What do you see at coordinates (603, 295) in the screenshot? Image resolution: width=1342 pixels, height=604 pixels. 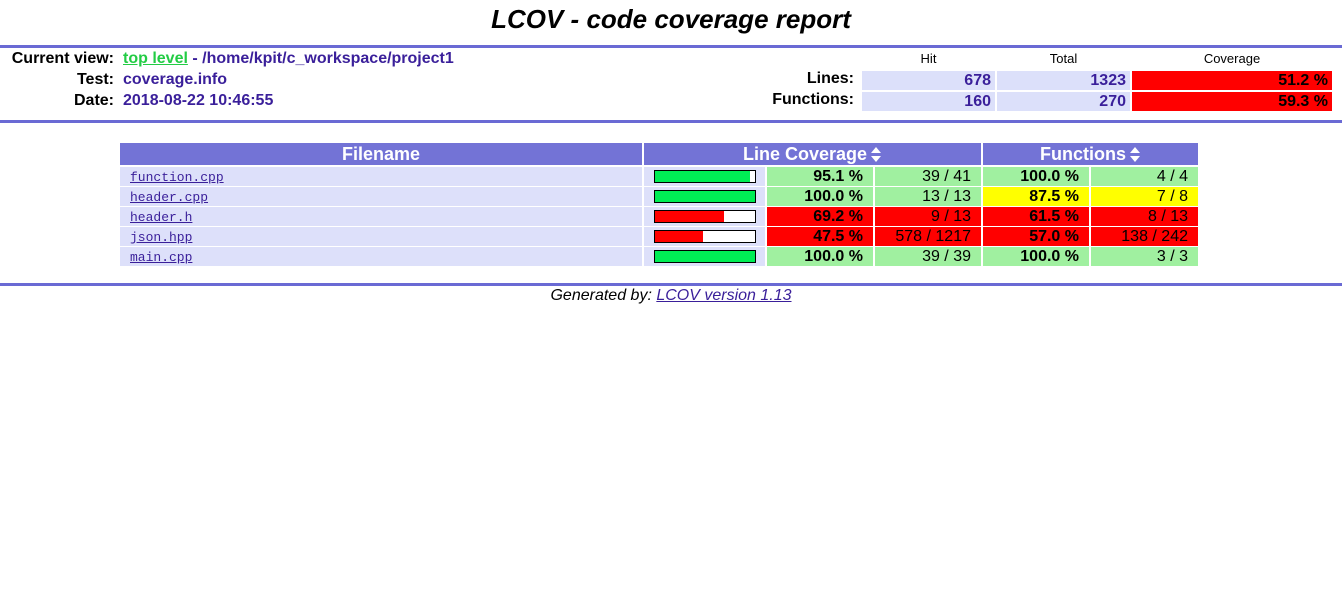 I see `footer-prefix: Generated by:` at bounding box center [603, 295].